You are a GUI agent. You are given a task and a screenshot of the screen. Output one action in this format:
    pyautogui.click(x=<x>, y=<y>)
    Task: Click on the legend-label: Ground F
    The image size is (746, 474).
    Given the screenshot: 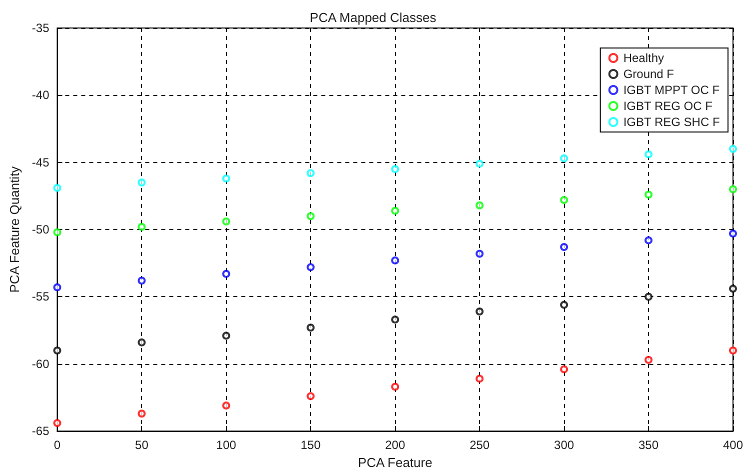 What is the action you would take?
    pyautogui.click(x=648, y=74)
    